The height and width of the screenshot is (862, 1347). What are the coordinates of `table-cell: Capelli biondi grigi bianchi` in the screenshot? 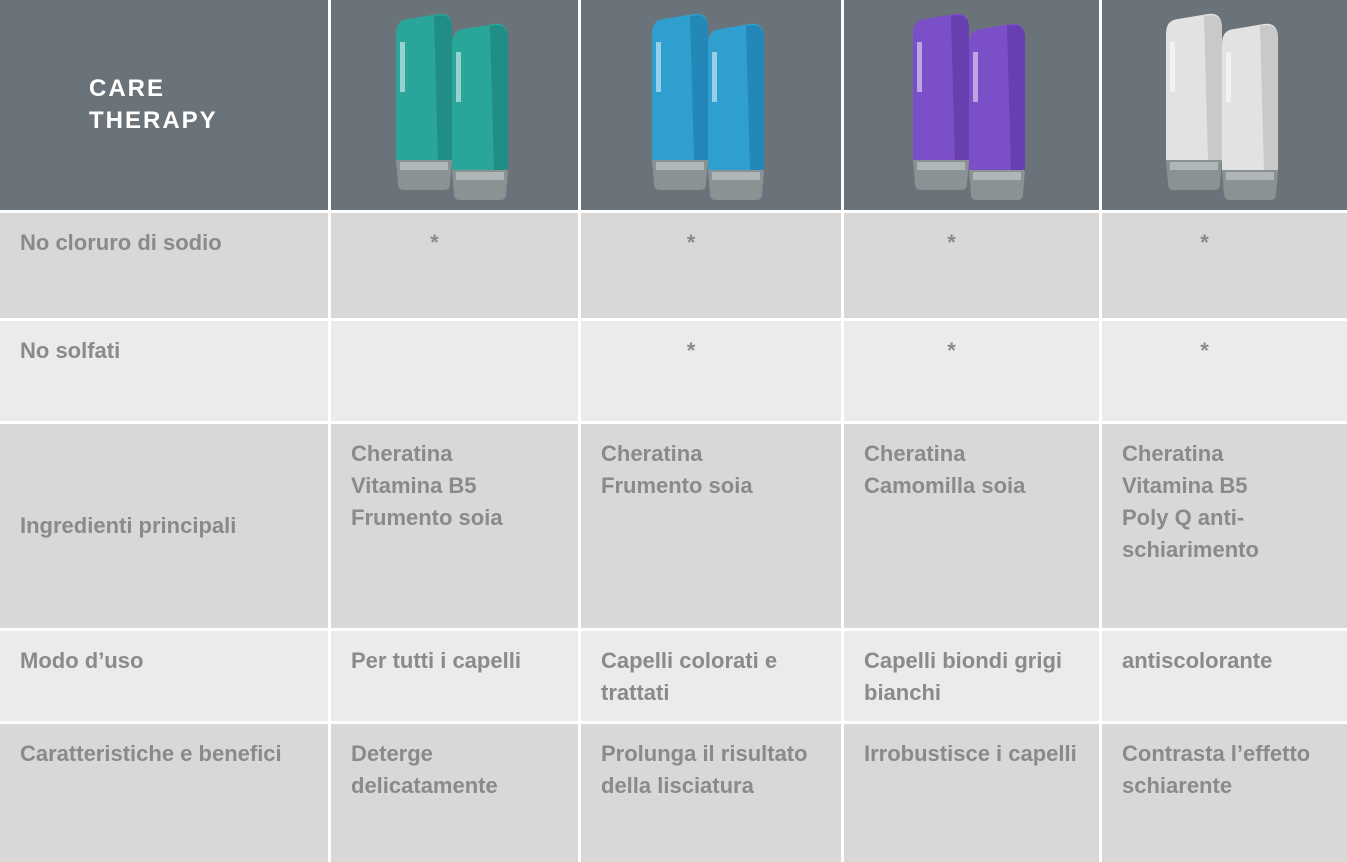 It's located at (971, 676).